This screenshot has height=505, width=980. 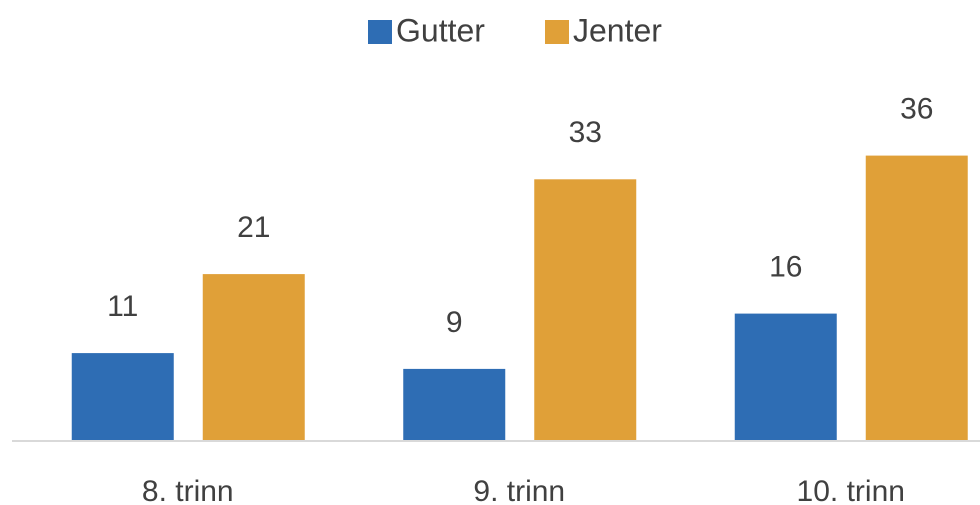 I want to click on legend-label: Gutter, so click(x=440, y=30).